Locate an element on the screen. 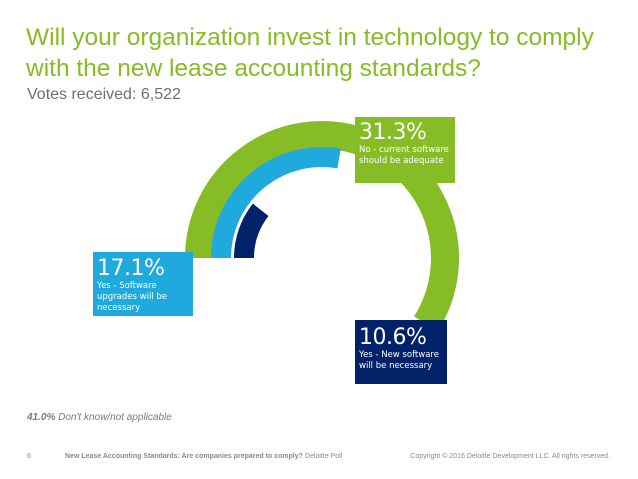 The width and height of the screenshot is (638, 479). footer-source: Deloitte Poll is located at coordinates (323, 456).